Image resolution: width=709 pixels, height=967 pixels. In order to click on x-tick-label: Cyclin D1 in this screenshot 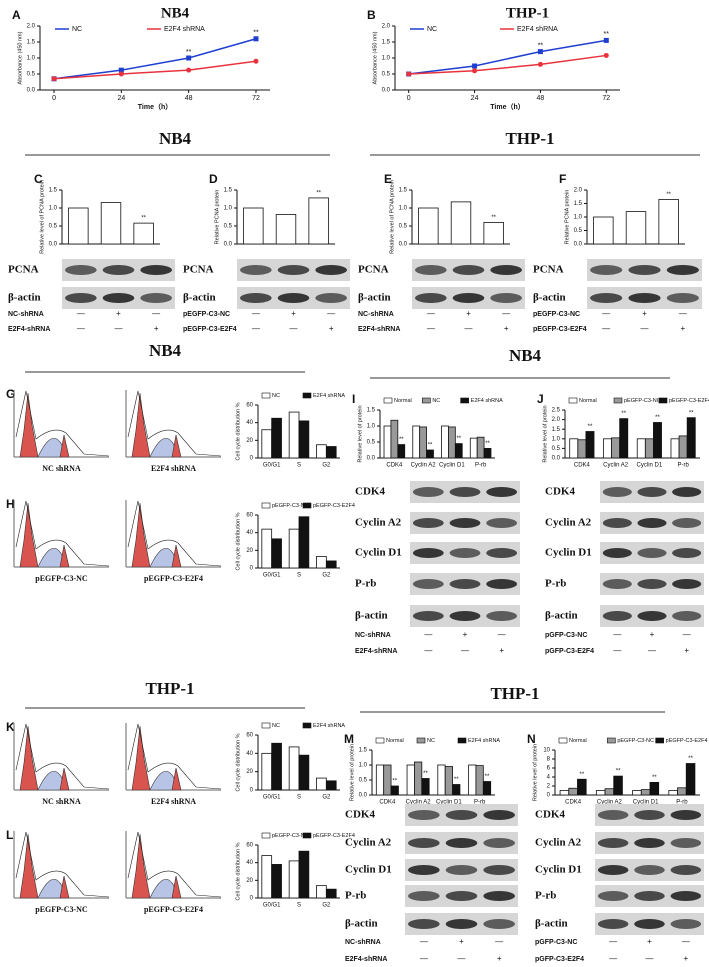, I will do `click(650, 466)`.